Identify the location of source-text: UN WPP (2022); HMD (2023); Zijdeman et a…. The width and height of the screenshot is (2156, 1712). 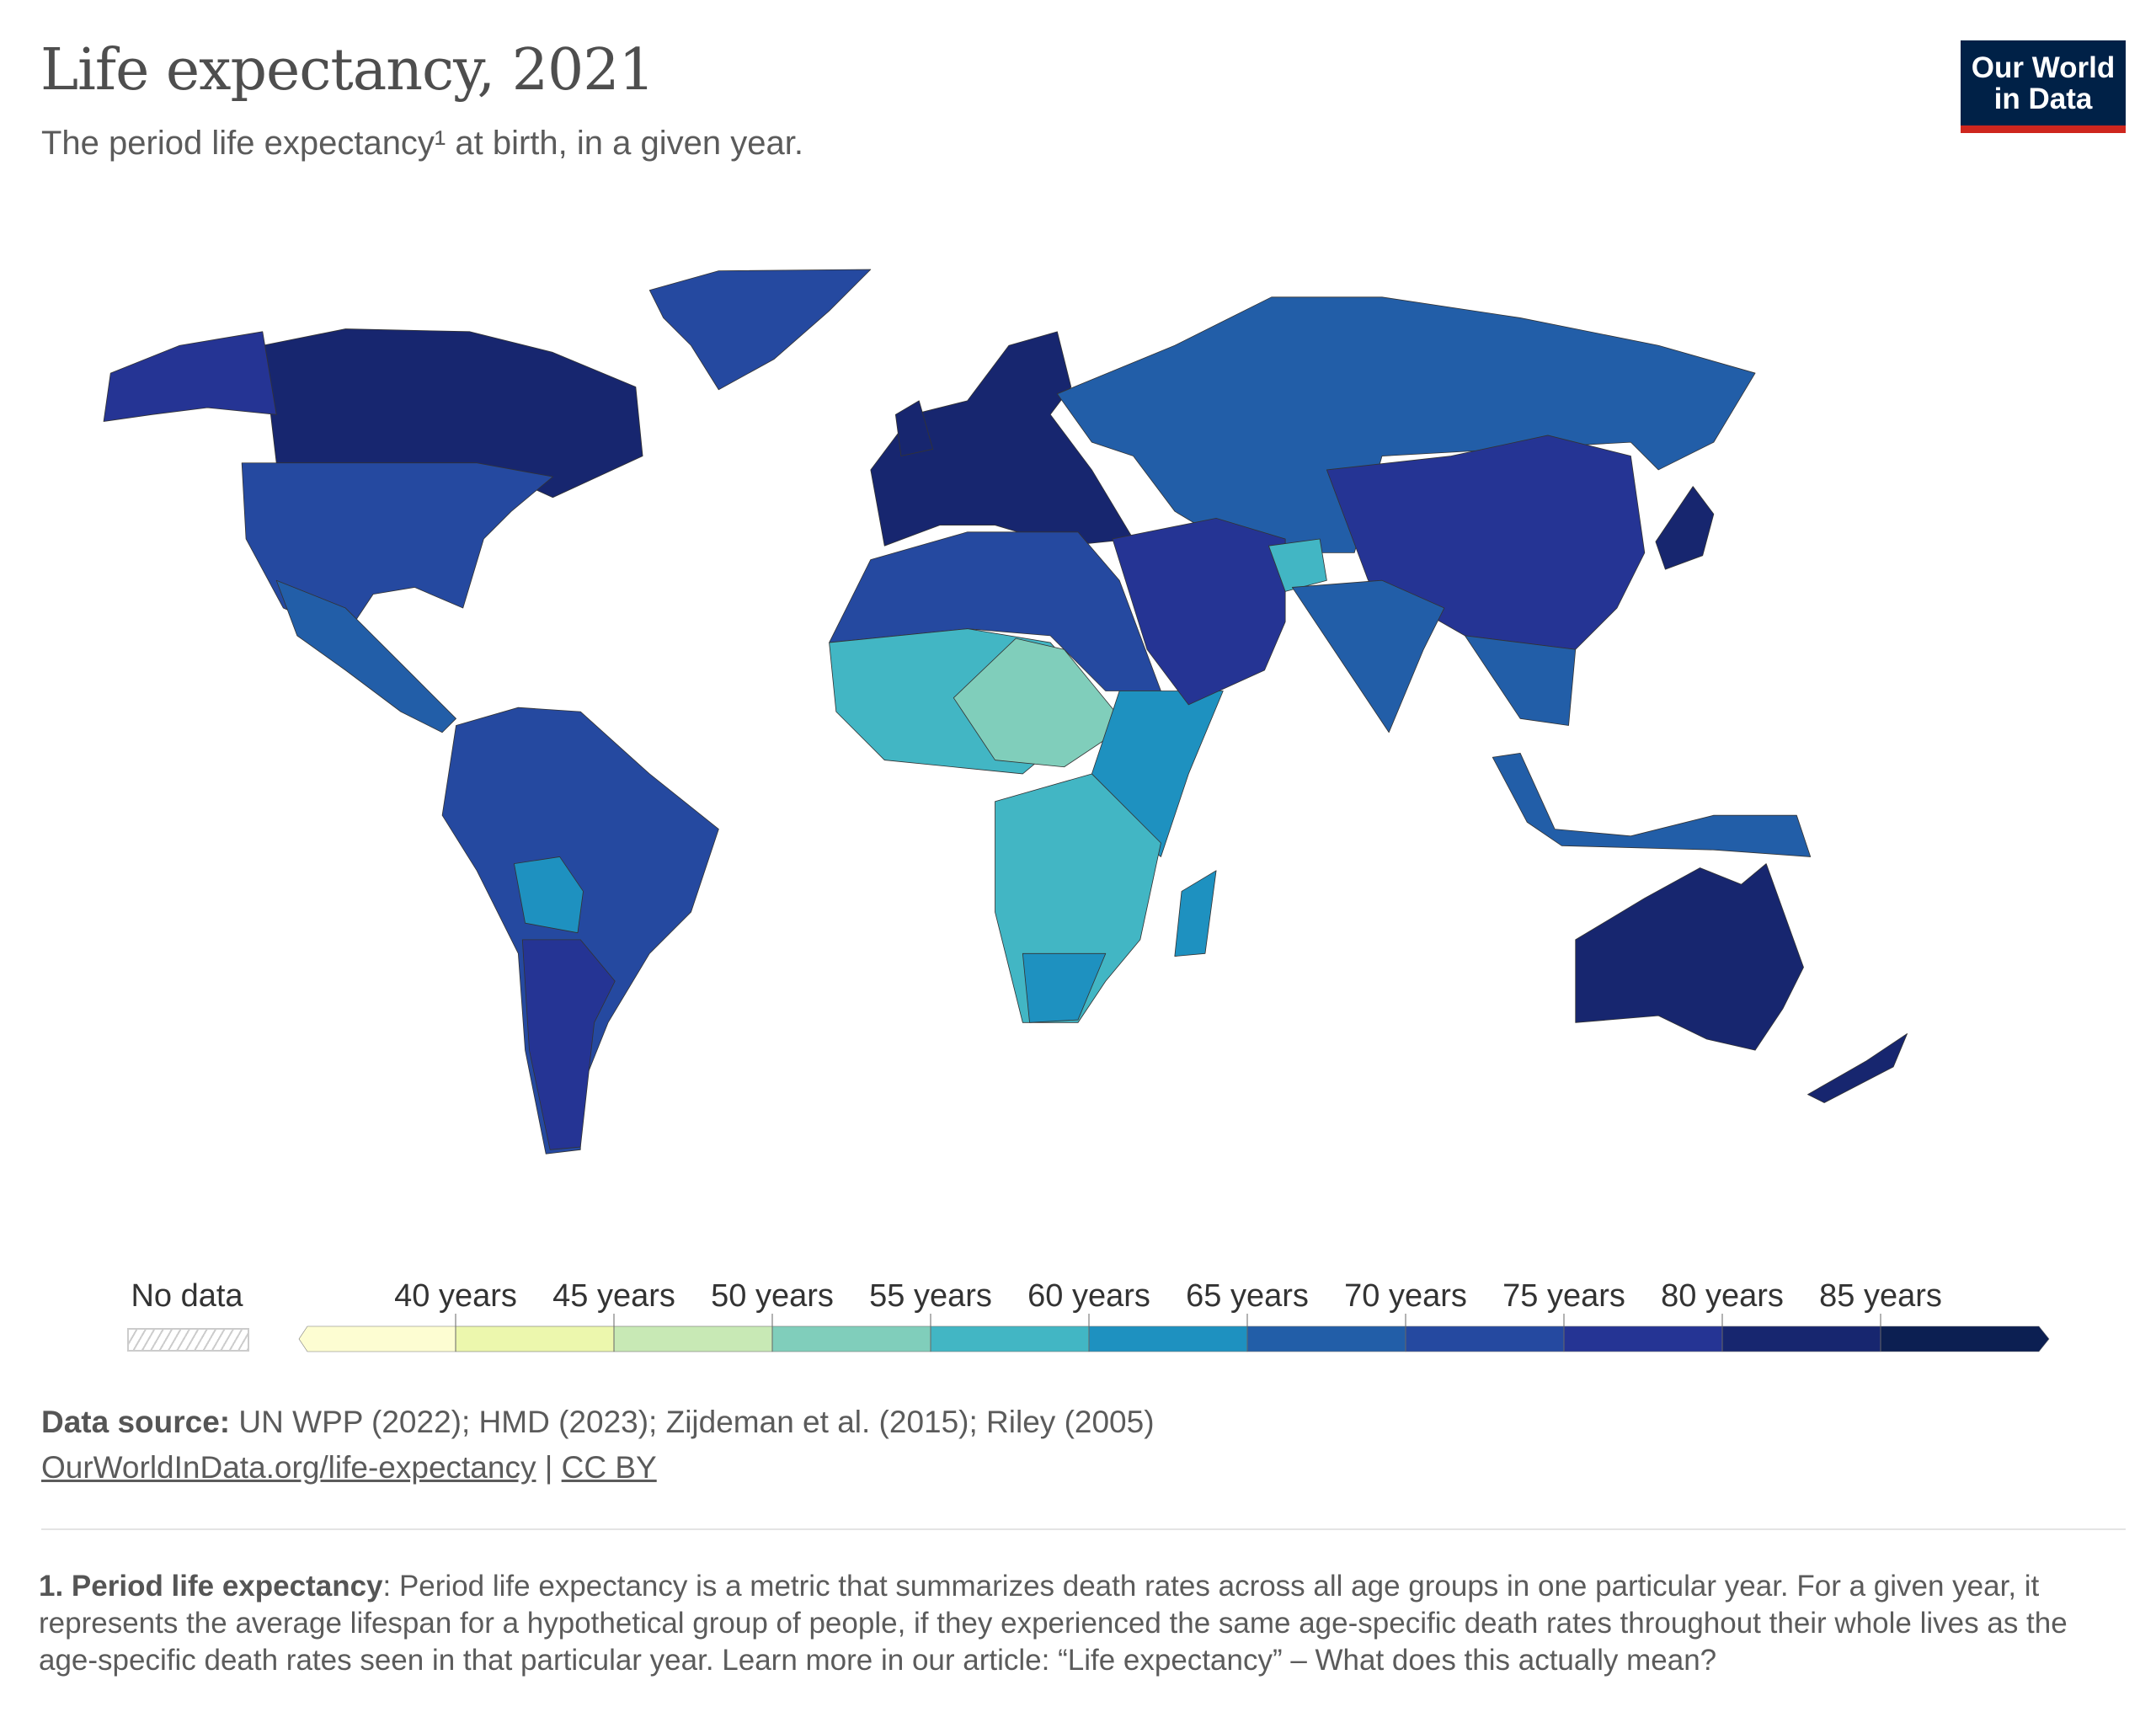
(696, 1422).